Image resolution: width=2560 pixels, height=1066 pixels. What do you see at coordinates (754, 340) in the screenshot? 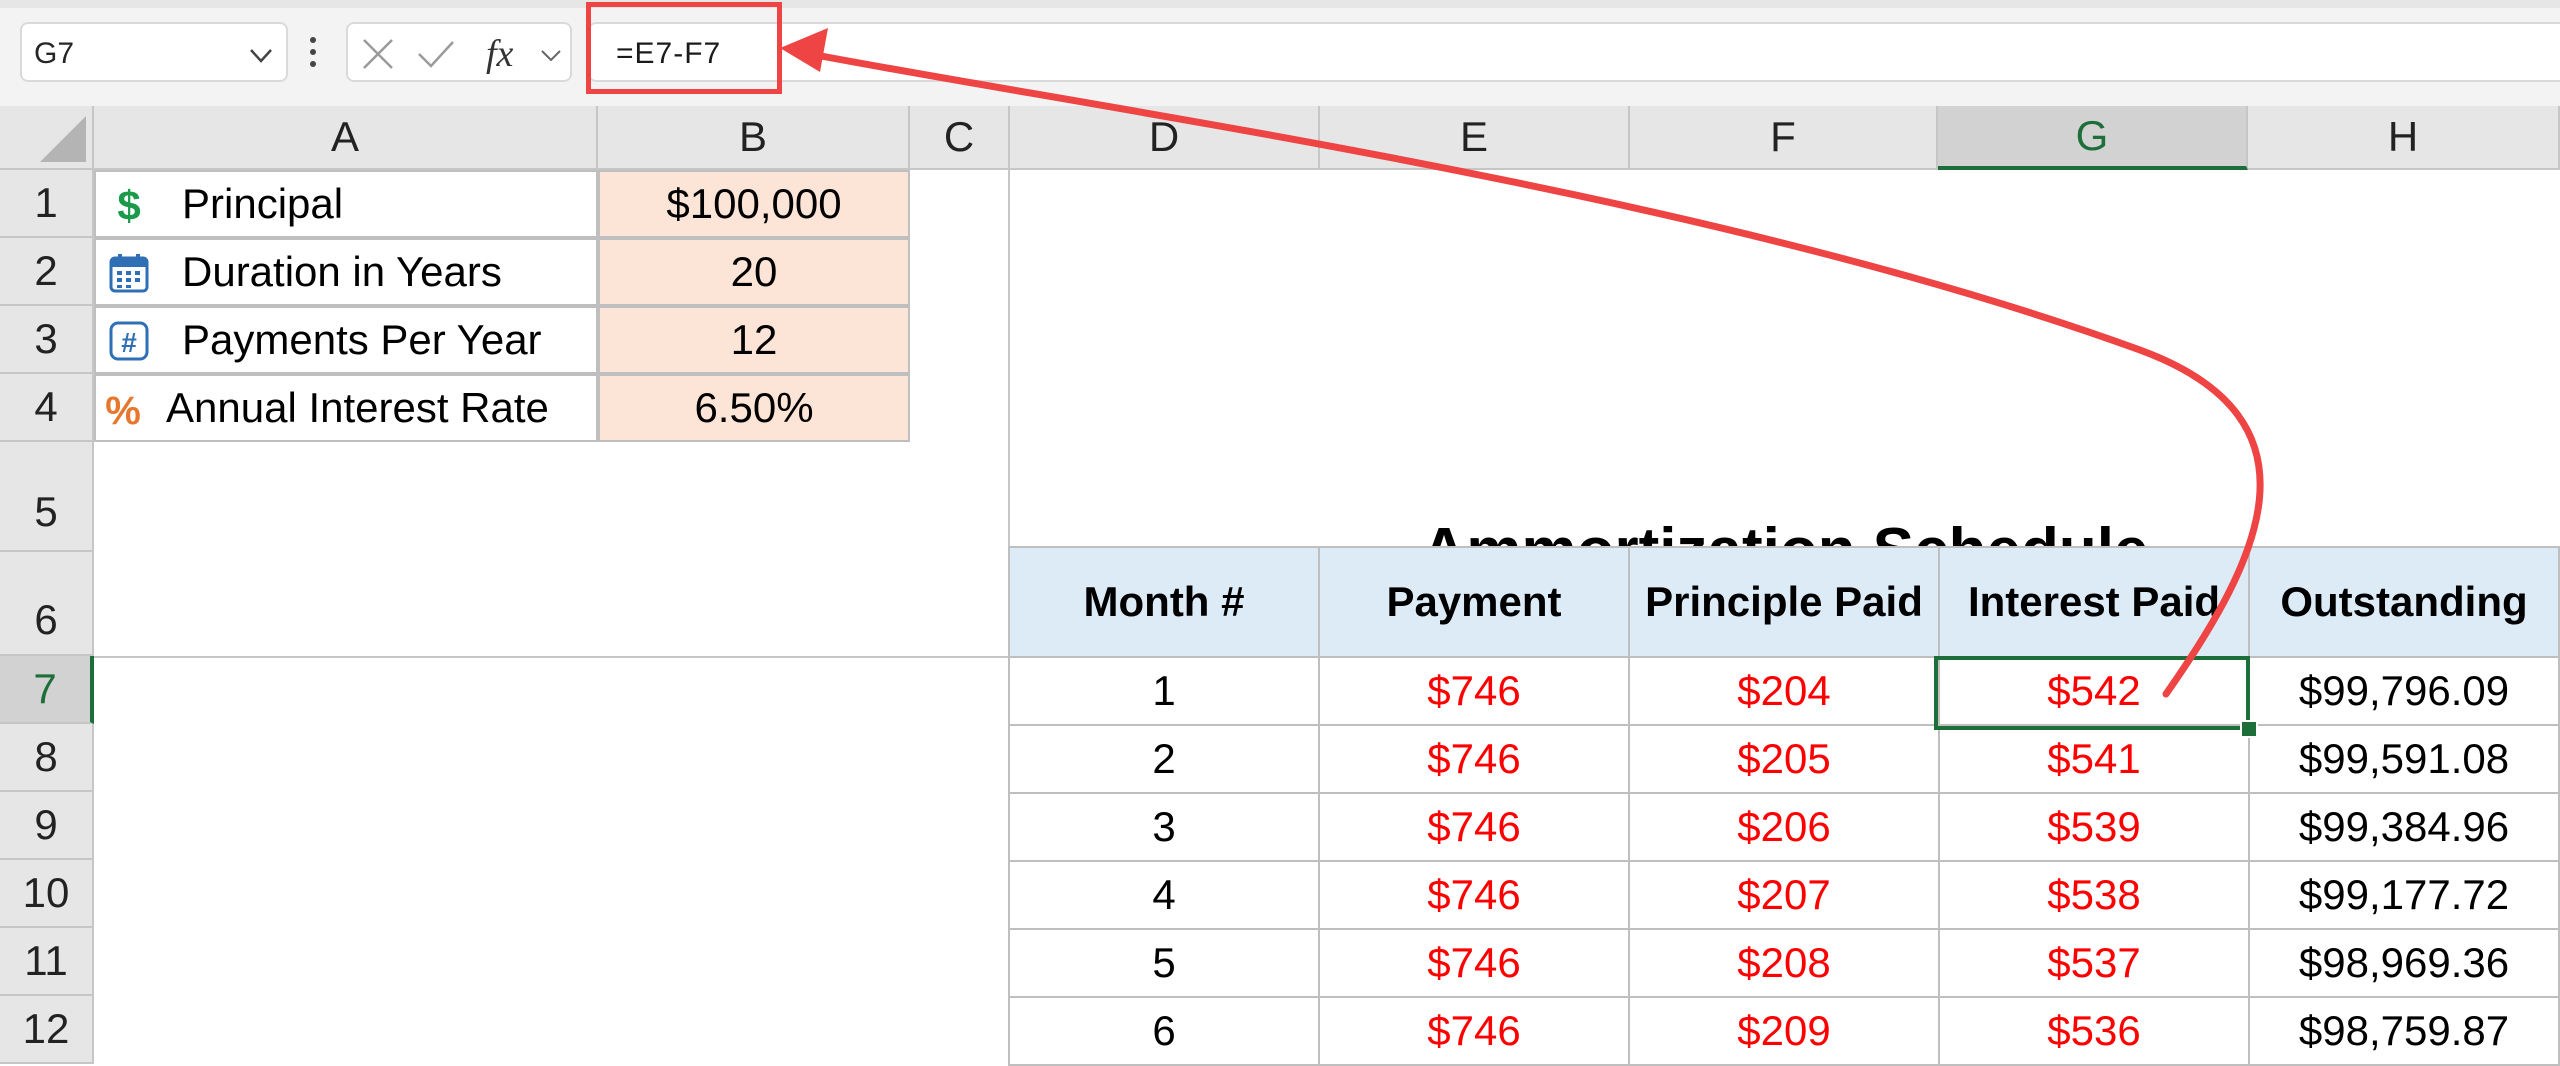
I see `input-value-cell: 12` at bounding box center [754, 340].